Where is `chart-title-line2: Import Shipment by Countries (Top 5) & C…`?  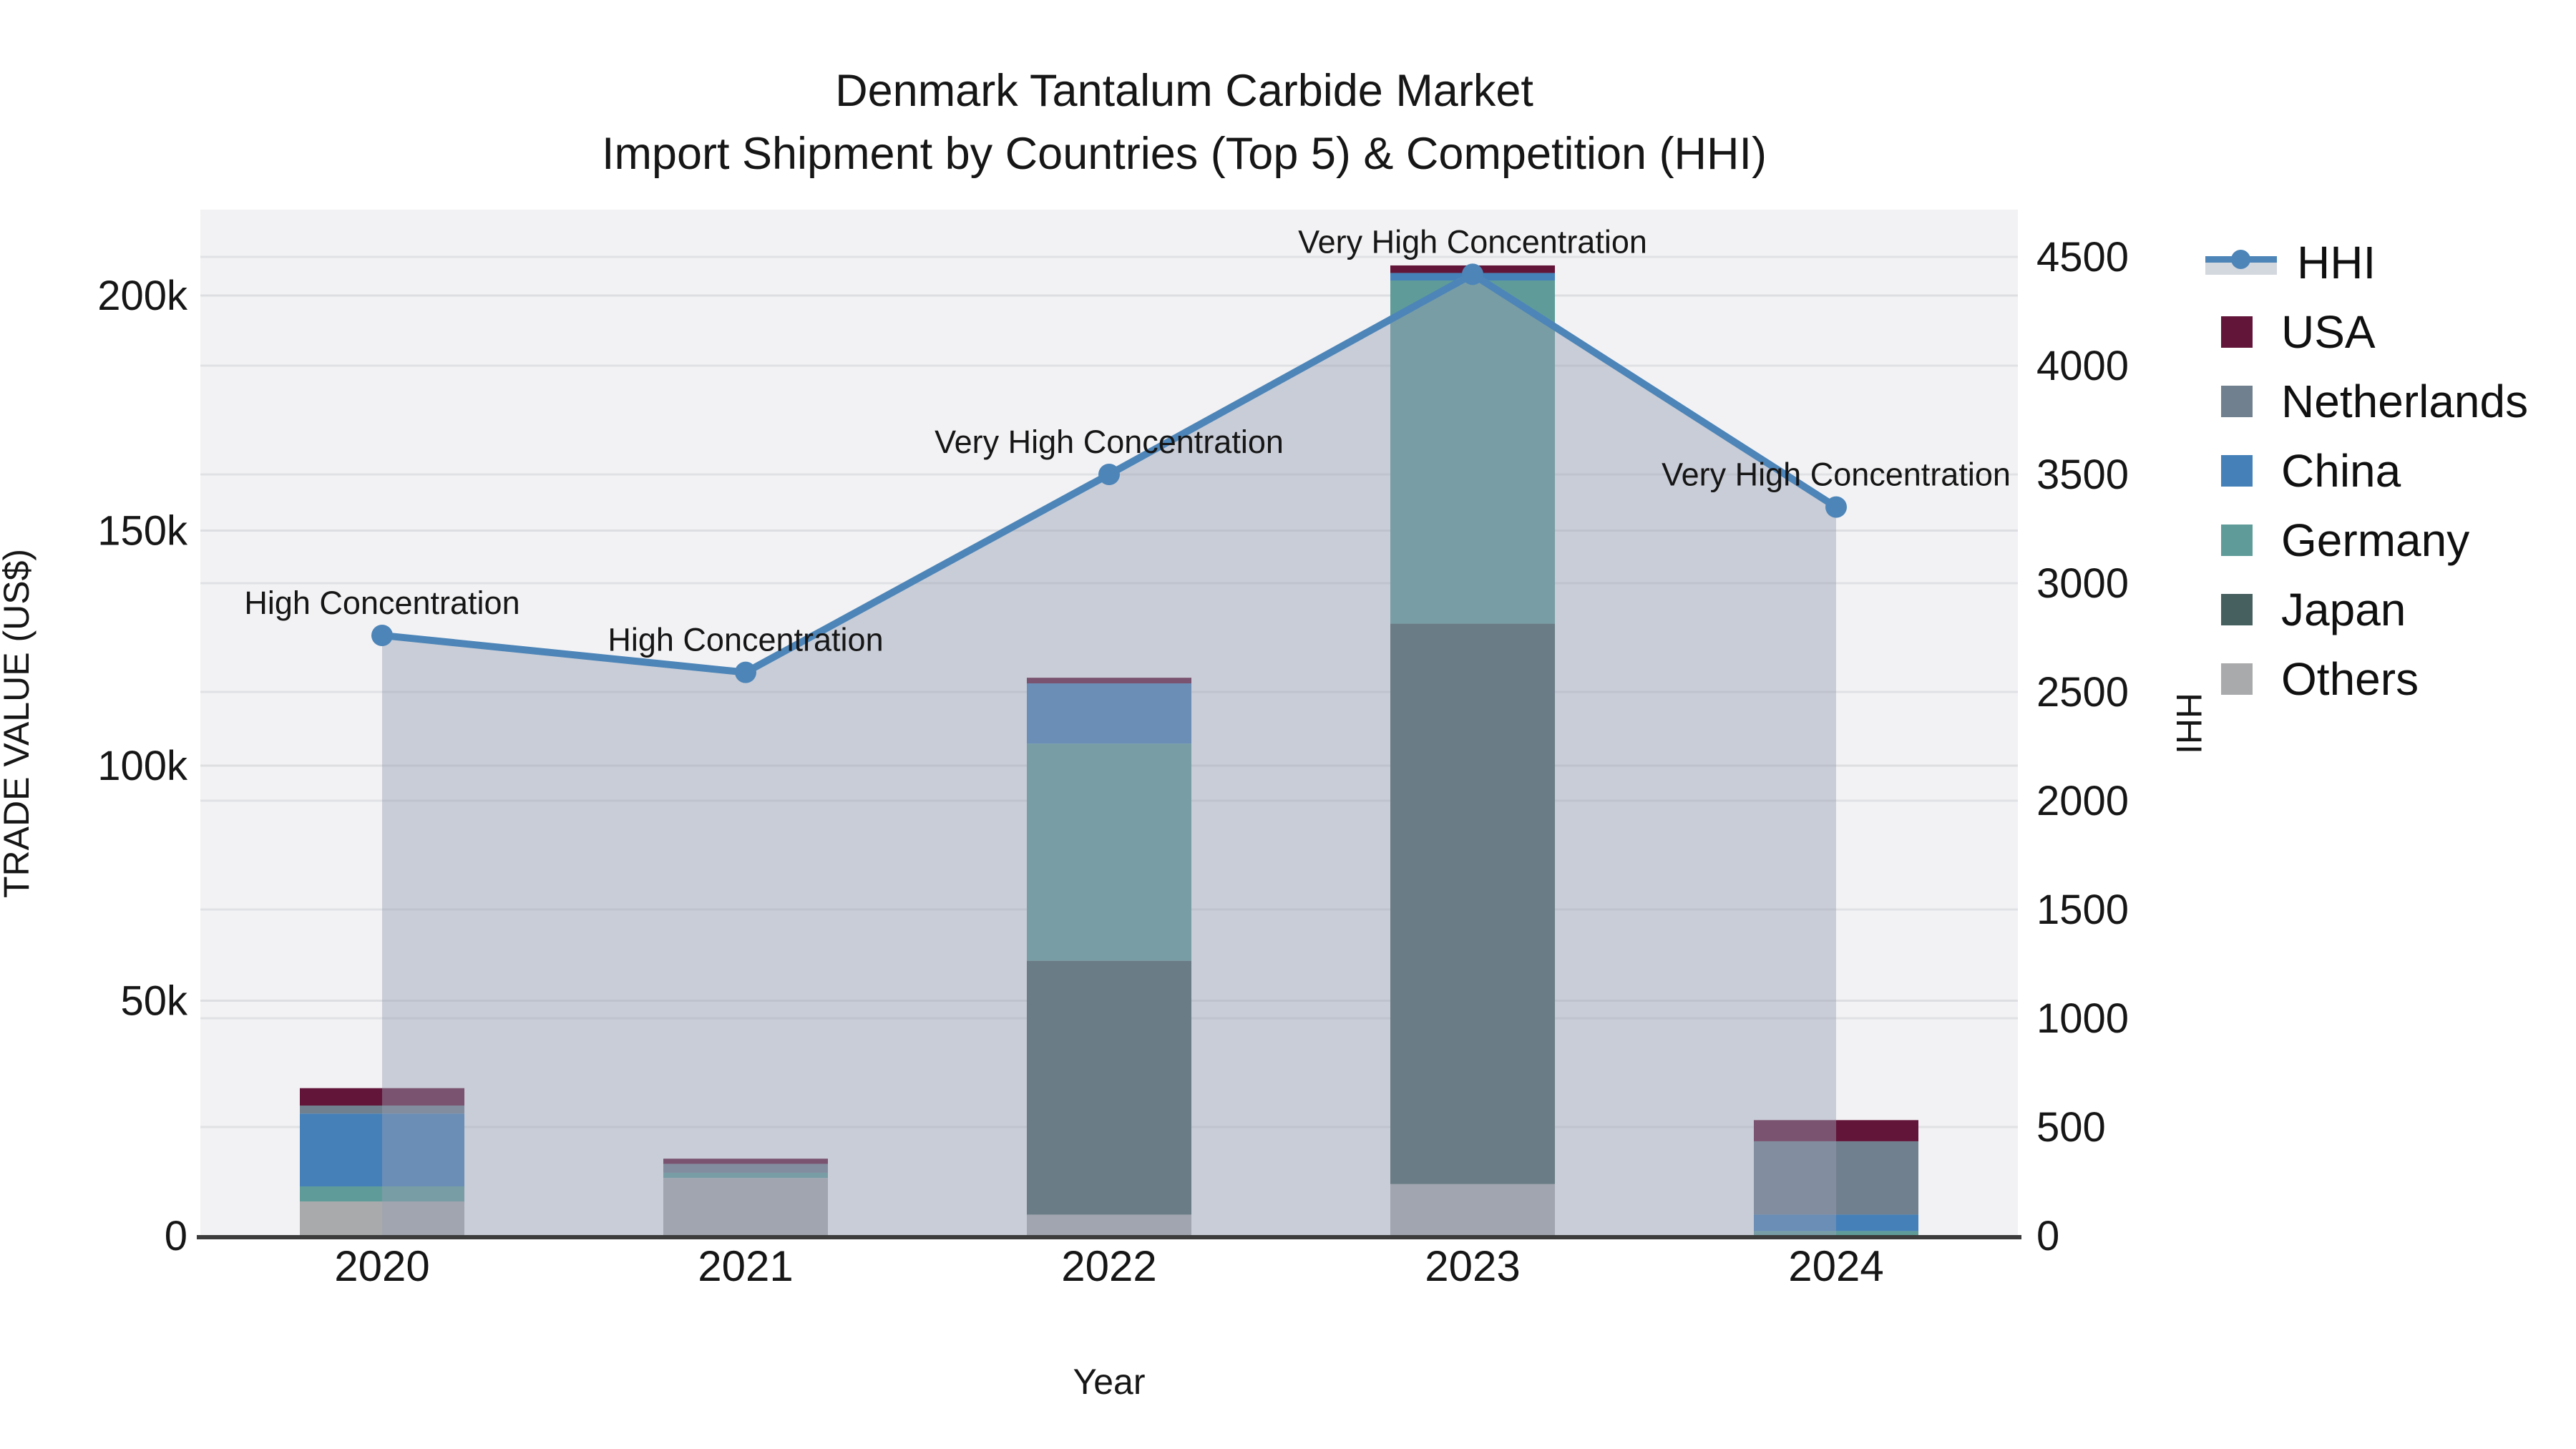 chart-title-line2: Import Shipment by Countries (Top 5) & C… is located at coordinates (1184, 154).